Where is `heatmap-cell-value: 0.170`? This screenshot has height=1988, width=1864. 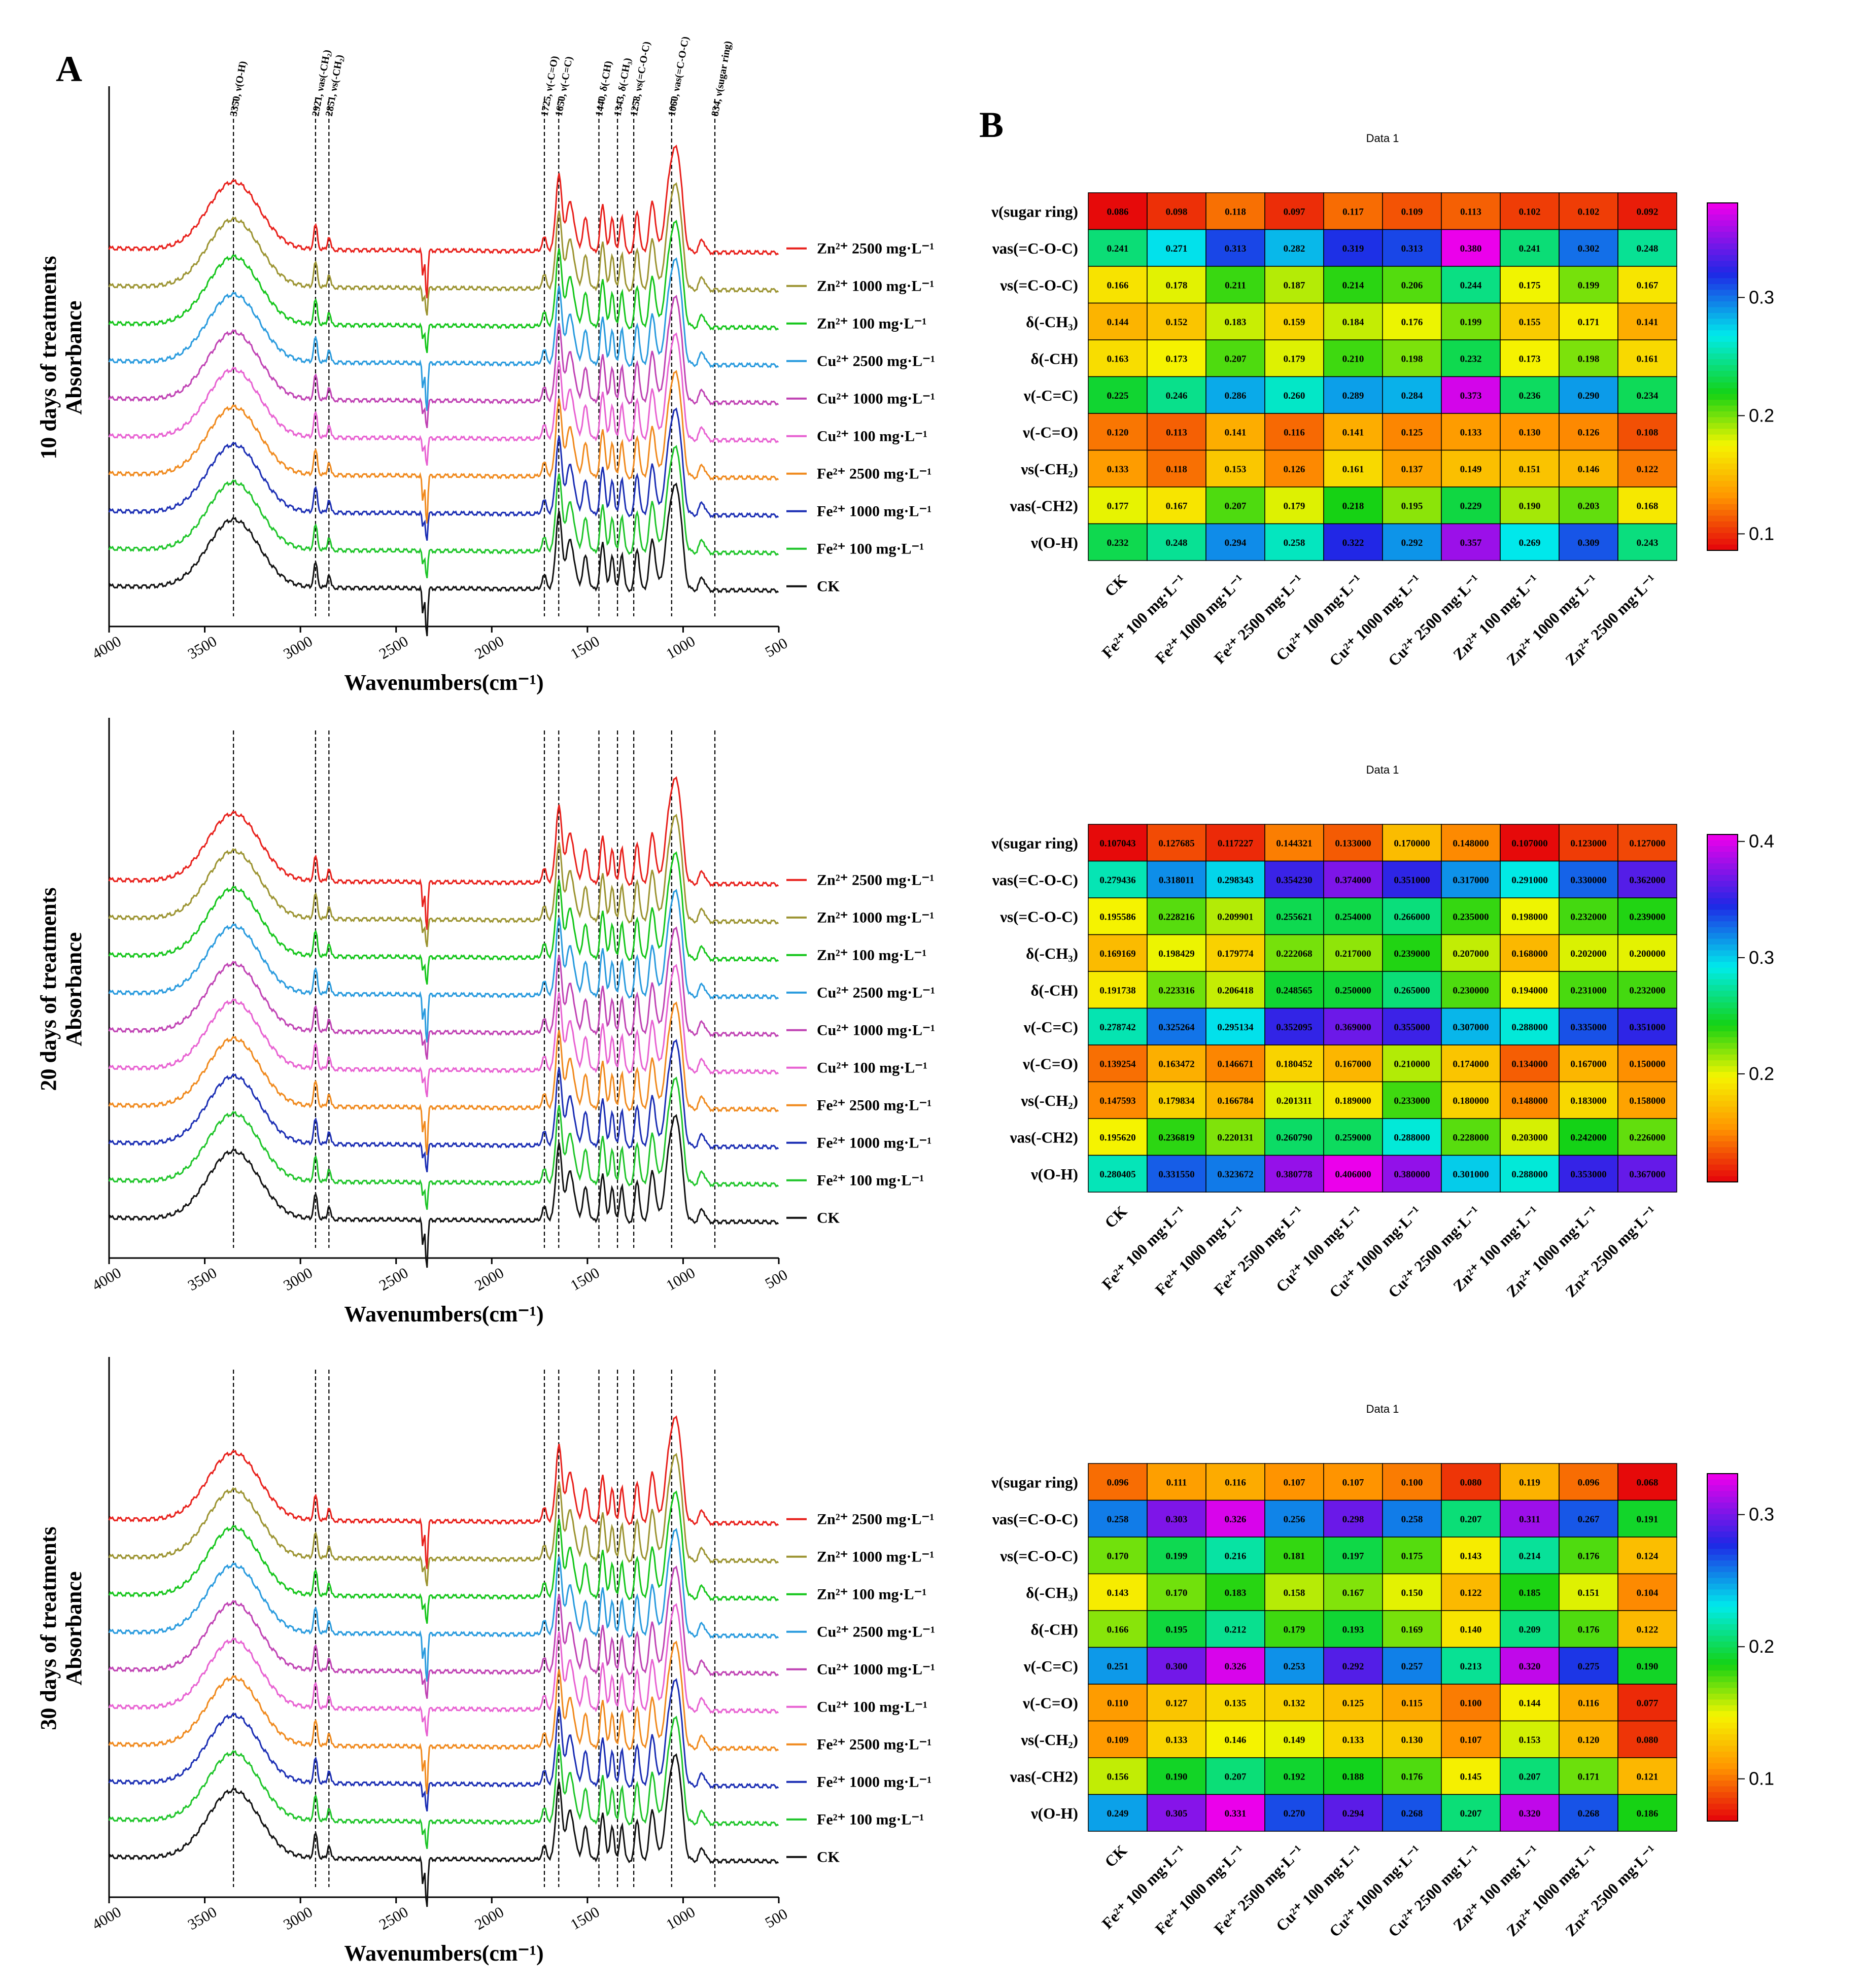
heatmap-cell-value: 0.170 is located at coordinates (1177, 1593).